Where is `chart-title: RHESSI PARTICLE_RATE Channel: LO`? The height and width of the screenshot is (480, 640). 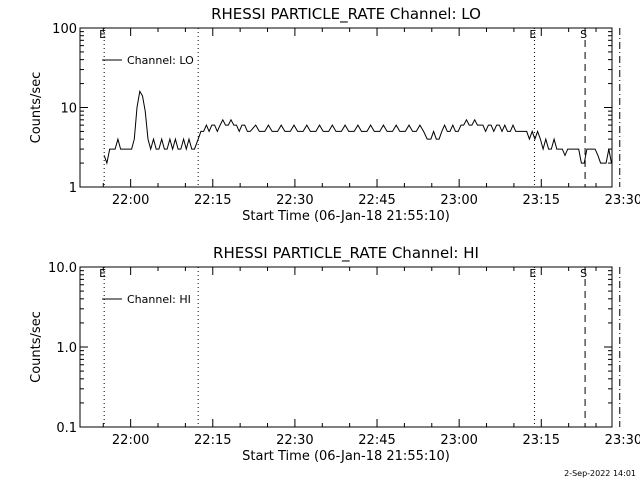 chart-title: RHESSI PARTICLE_RATE Channel: LO is located at coordinates (346, 14).